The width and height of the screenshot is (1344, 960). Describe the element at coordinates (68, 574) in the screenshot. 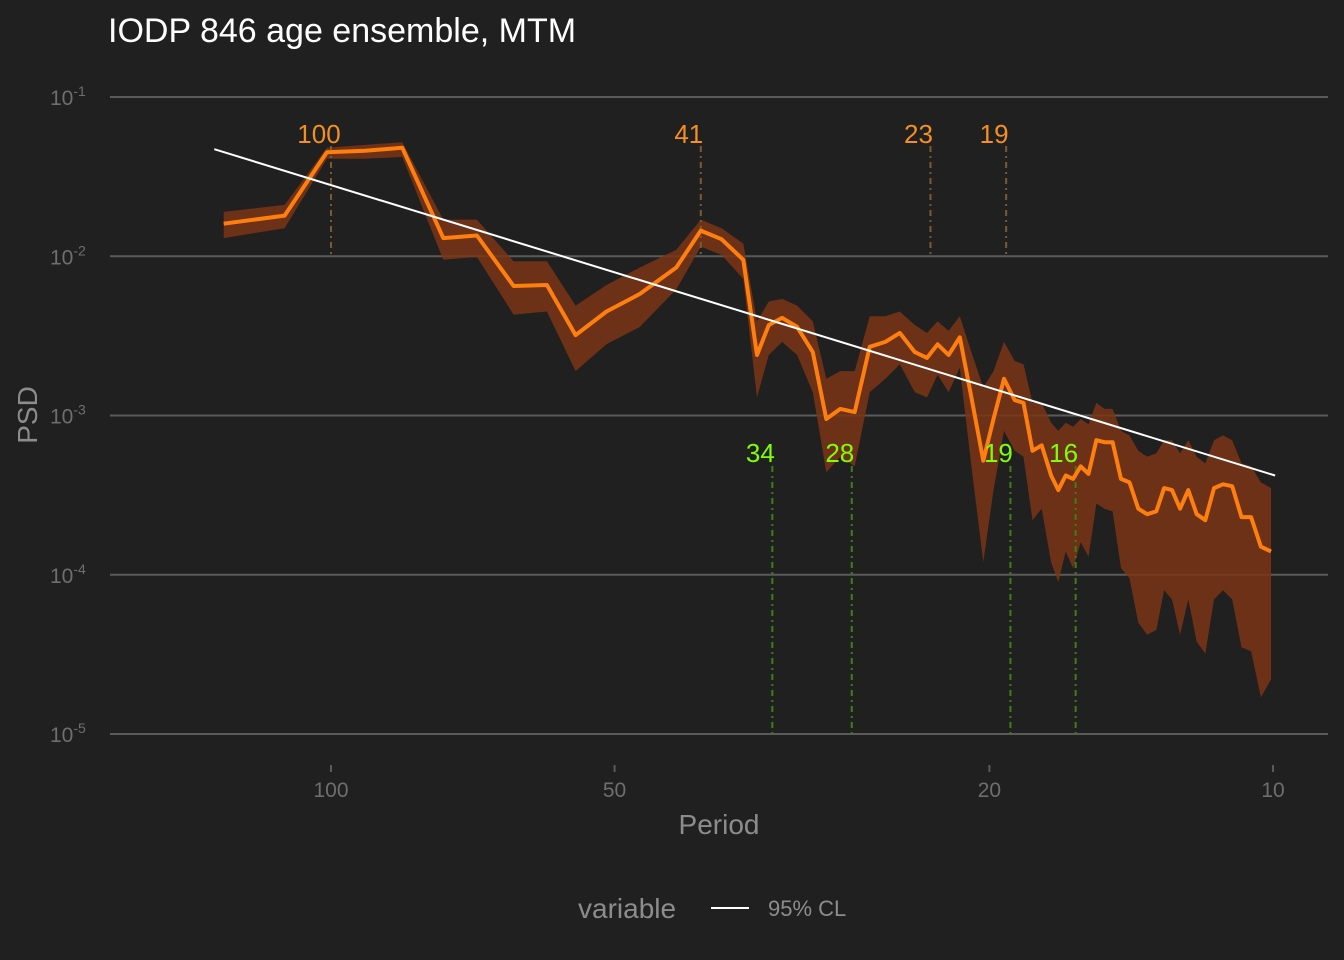

I see `y-tick-label-3: 10⁻⁴` at that location.